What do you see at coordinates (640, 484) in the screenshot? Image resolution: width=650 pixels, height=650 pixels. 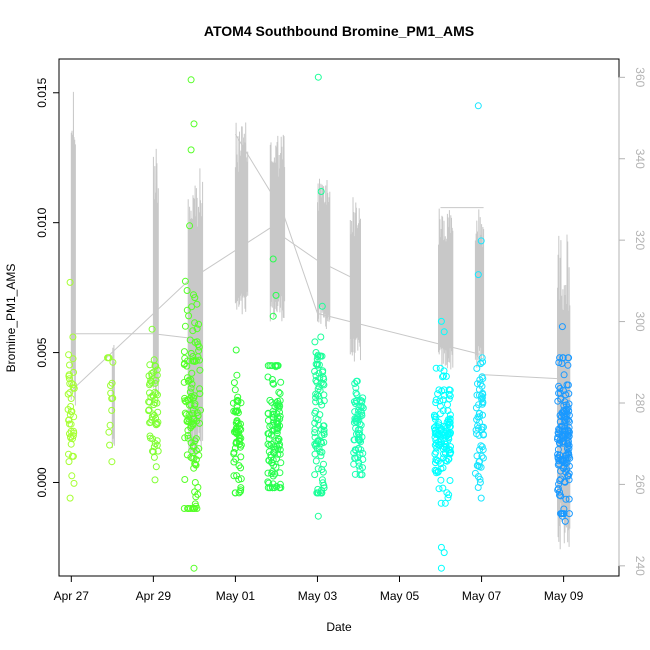 I see `right-tick-label: 260` at bounding box center [640, 484].